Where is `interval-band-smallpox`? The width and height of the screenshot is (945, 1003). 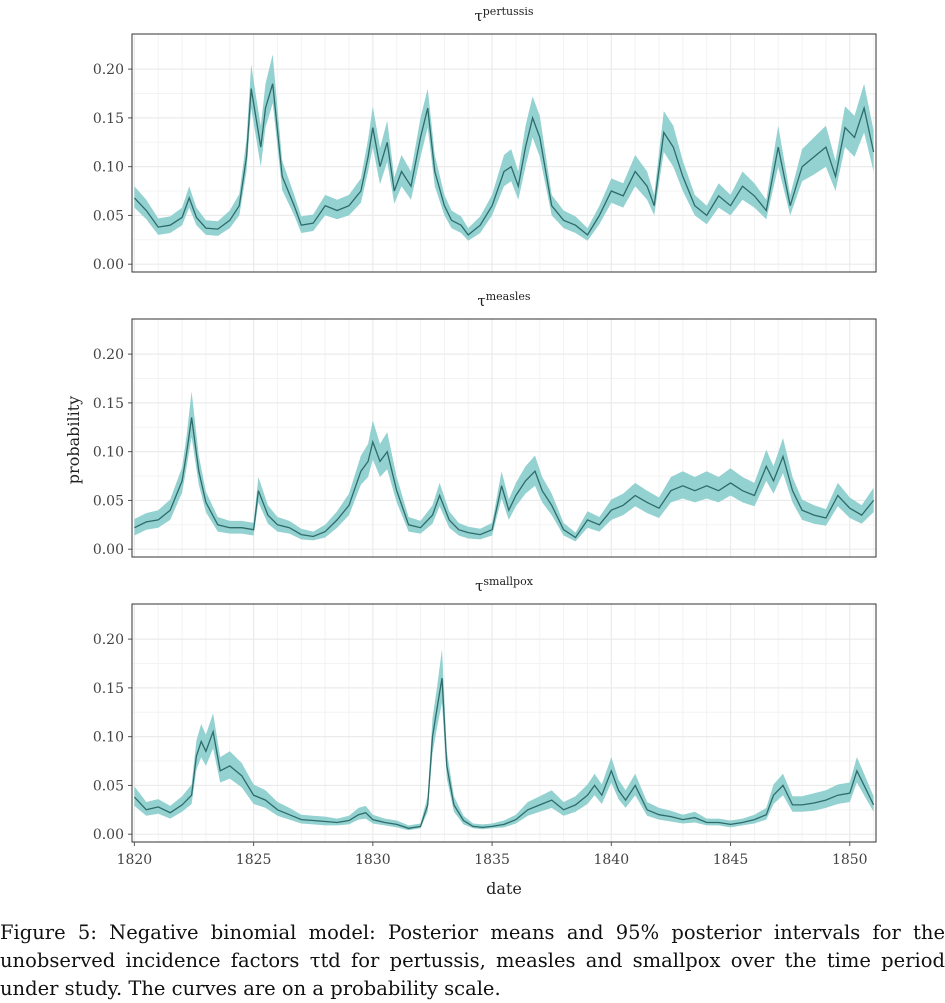 interval-band-smallpox is located at coordinates (504, 739).